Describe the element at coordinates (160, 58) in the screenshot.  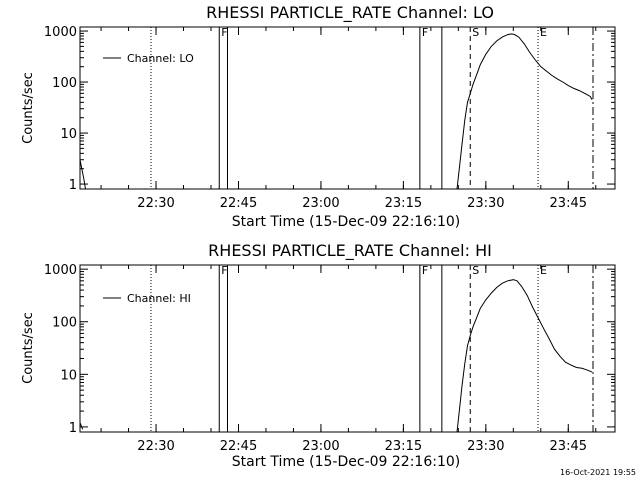
I see `panel-lo-legend-label: Channel: LO` at that location.